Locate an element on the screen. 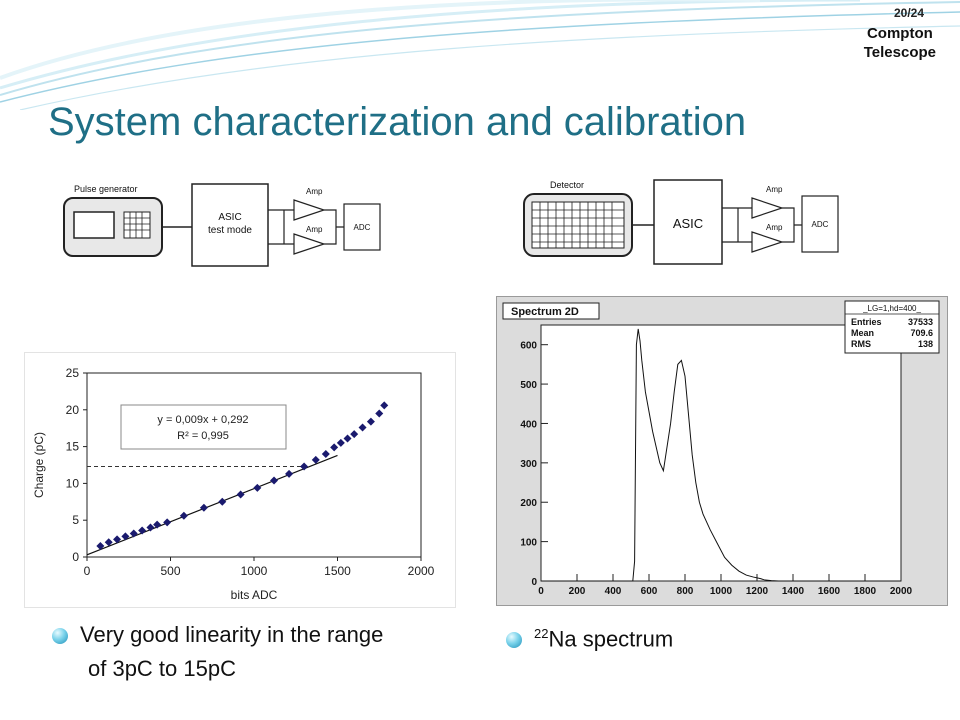 This screenshot has height=720, width=960. corner-label-line2: Telescope is located at coordinates (899, 52).